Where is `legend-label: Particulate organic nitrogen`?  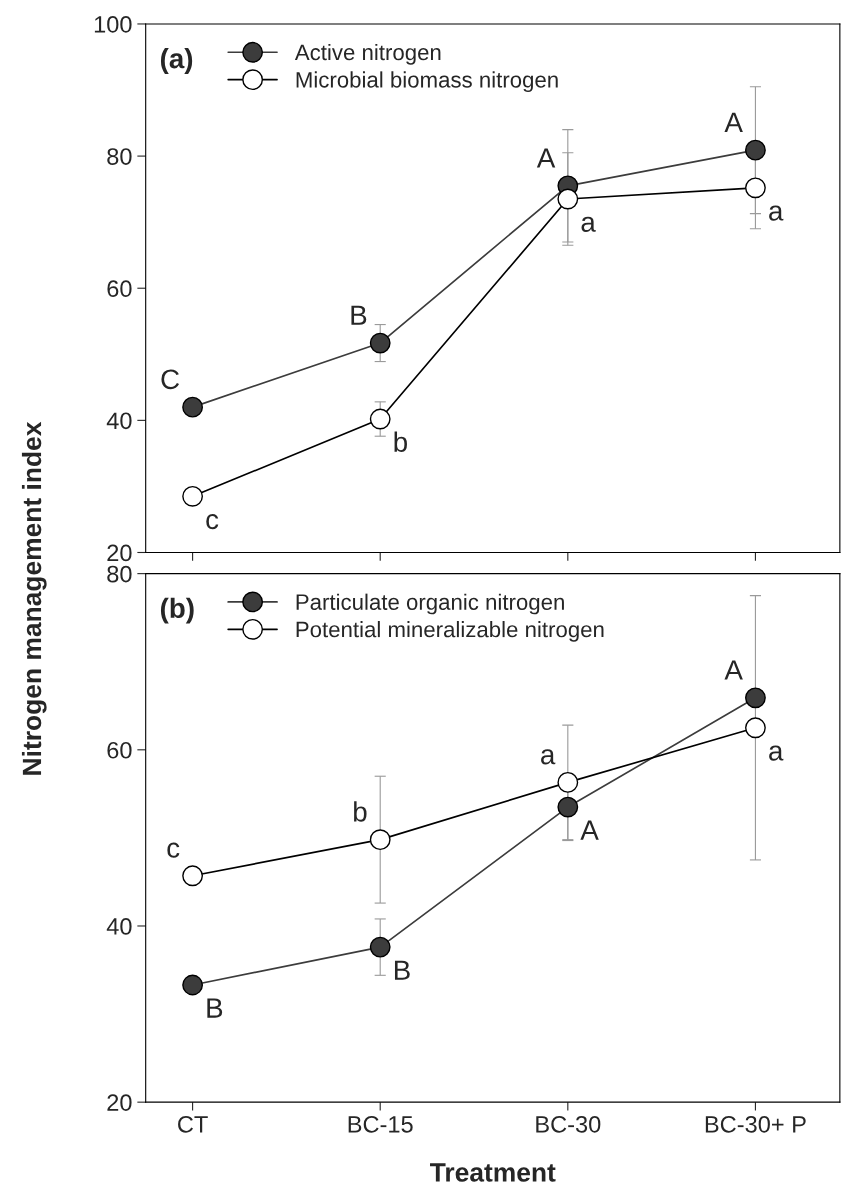
legend-label: Particulate organic nitrogen is located at coordinates (430, 604).